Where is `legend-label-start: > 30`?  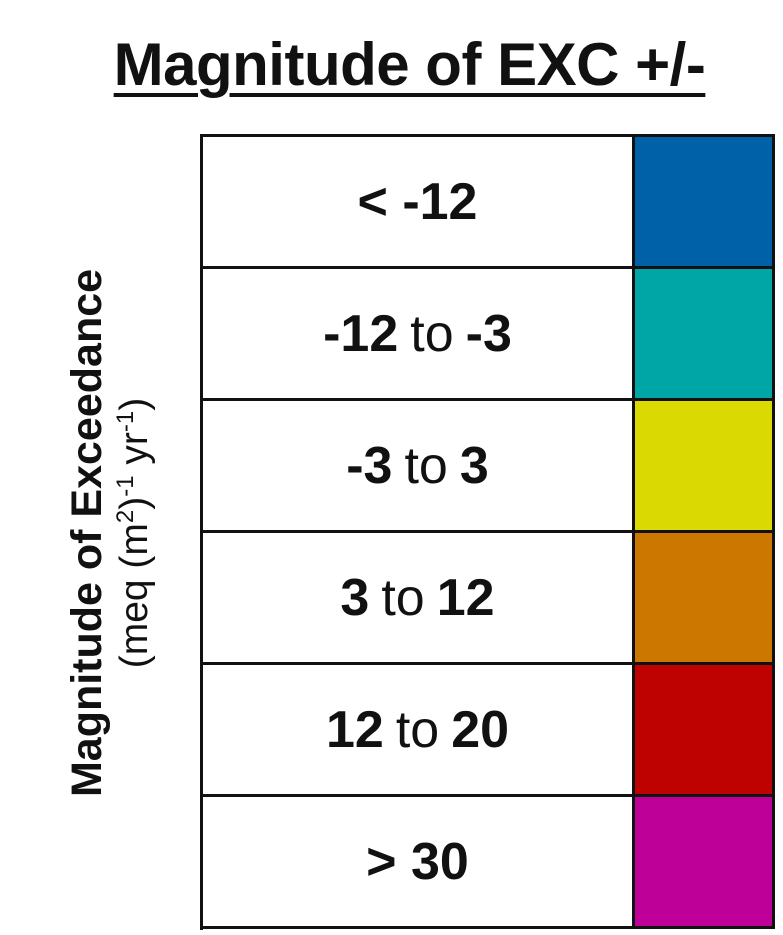
legend-label-start: > 30 is located at coordinates (417, 861).